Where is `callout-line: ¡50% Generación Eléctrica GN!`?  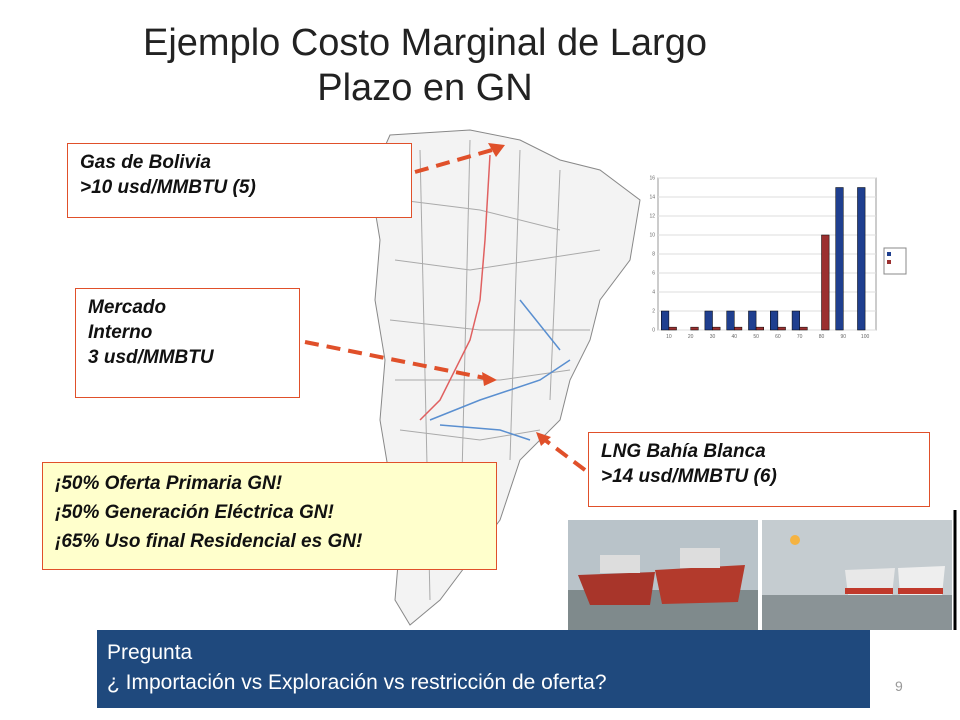
callout-line: ¡50% Generación Eléctrica GN! is located at coordinates (194, 512).